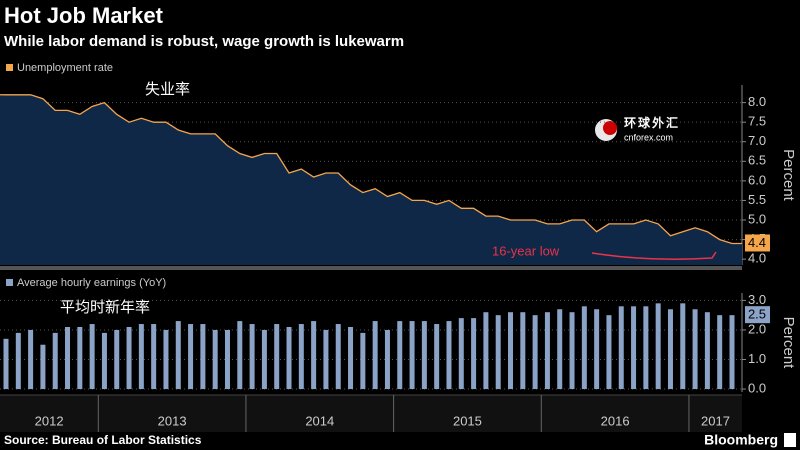 Image resolution: width=800 pixels, height=450 pixels. What do you see at coordinates (757, 218) in the screenshot?
I see `y-tick-label: 5.0` at bounding box center [757, 218].